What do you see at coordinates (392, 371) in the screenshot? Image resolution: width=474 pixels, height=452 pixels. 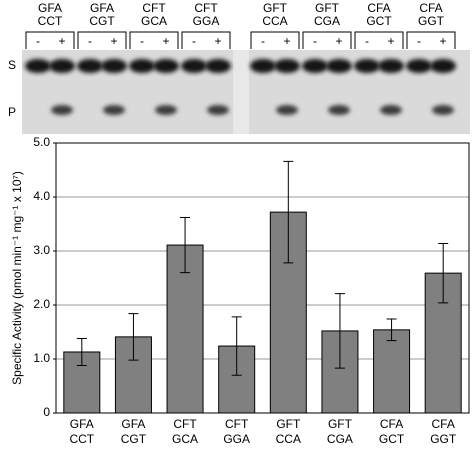 I see `bar` at bounding box center [392, 371].